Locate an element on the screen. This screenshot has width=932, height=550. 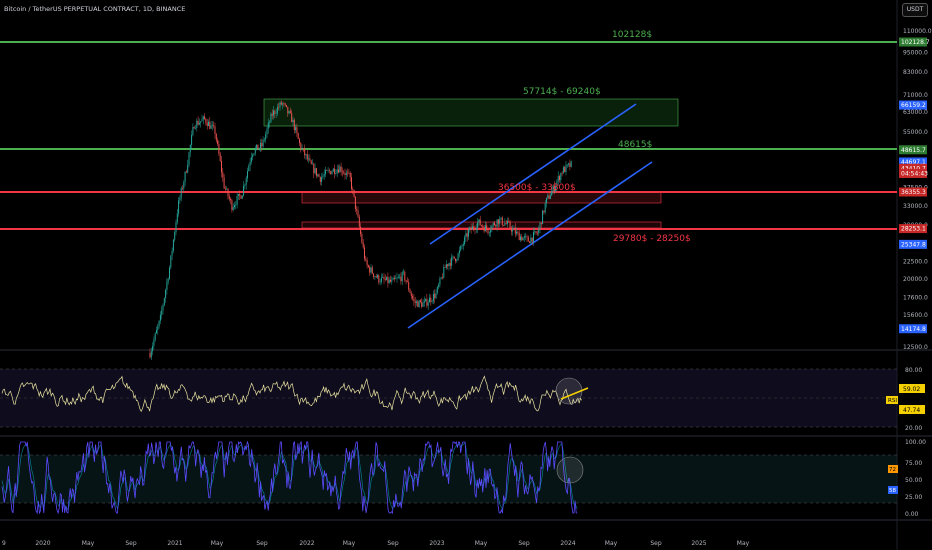
rsi-band is located at coordinates (448, 398).